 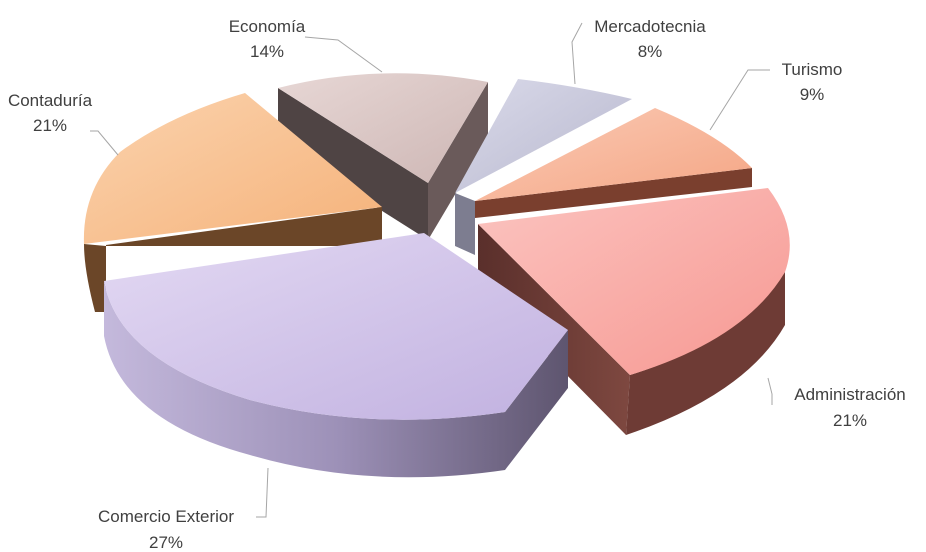 What do you see at coordinates (343, 54) in the screenshot?
I see `leader-economia` at bounding box center [343, 54].